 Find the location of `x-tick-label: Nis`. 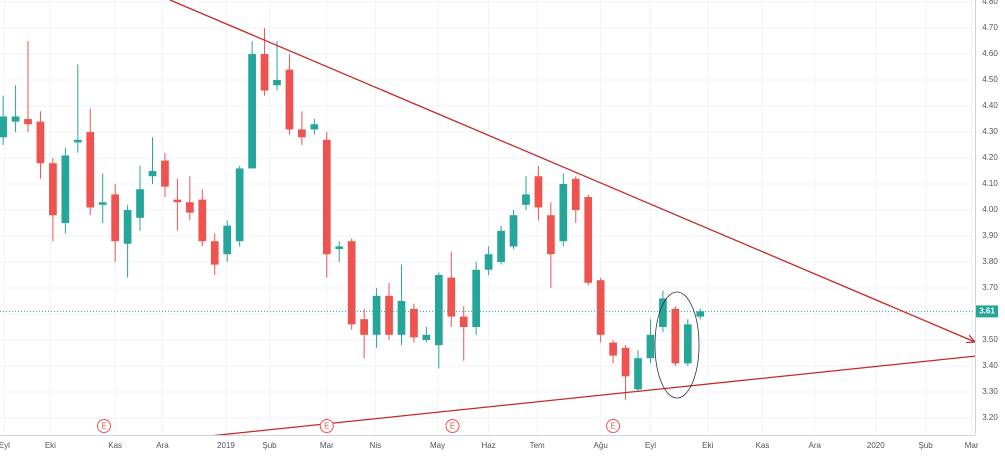

x-tick-label: Nis is located at coordinates (376, 445).